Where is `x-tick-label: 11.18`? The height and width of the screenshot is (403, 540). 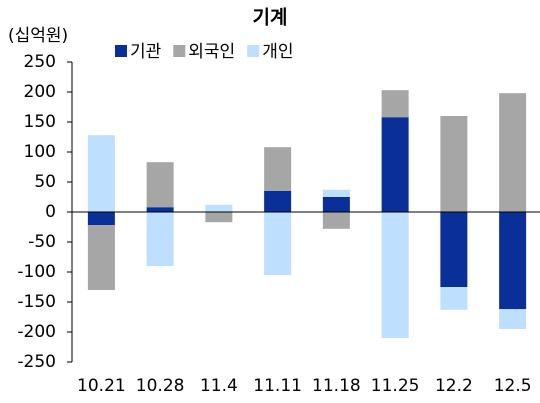
x-tick-label: 11.18 is located at coordinates (336, 386).